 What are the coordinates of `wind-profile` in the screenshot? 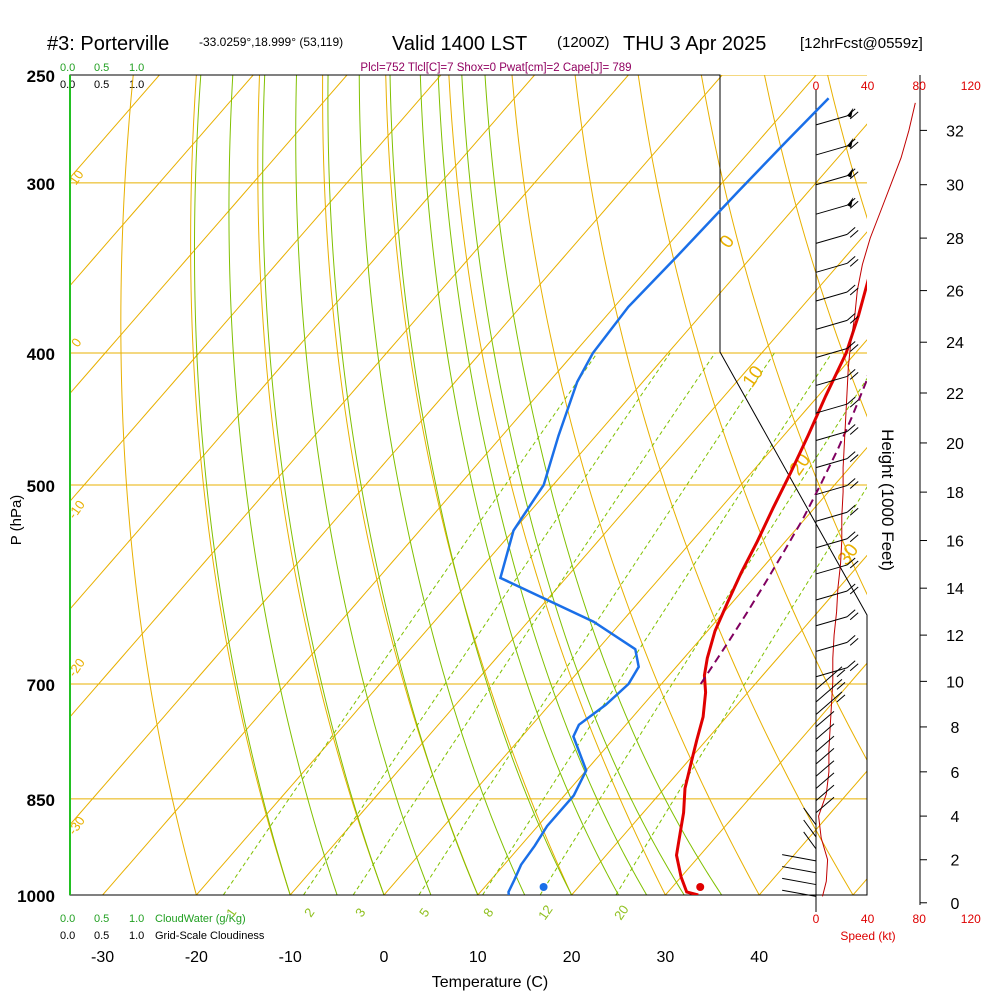 It's located at (849, 499).